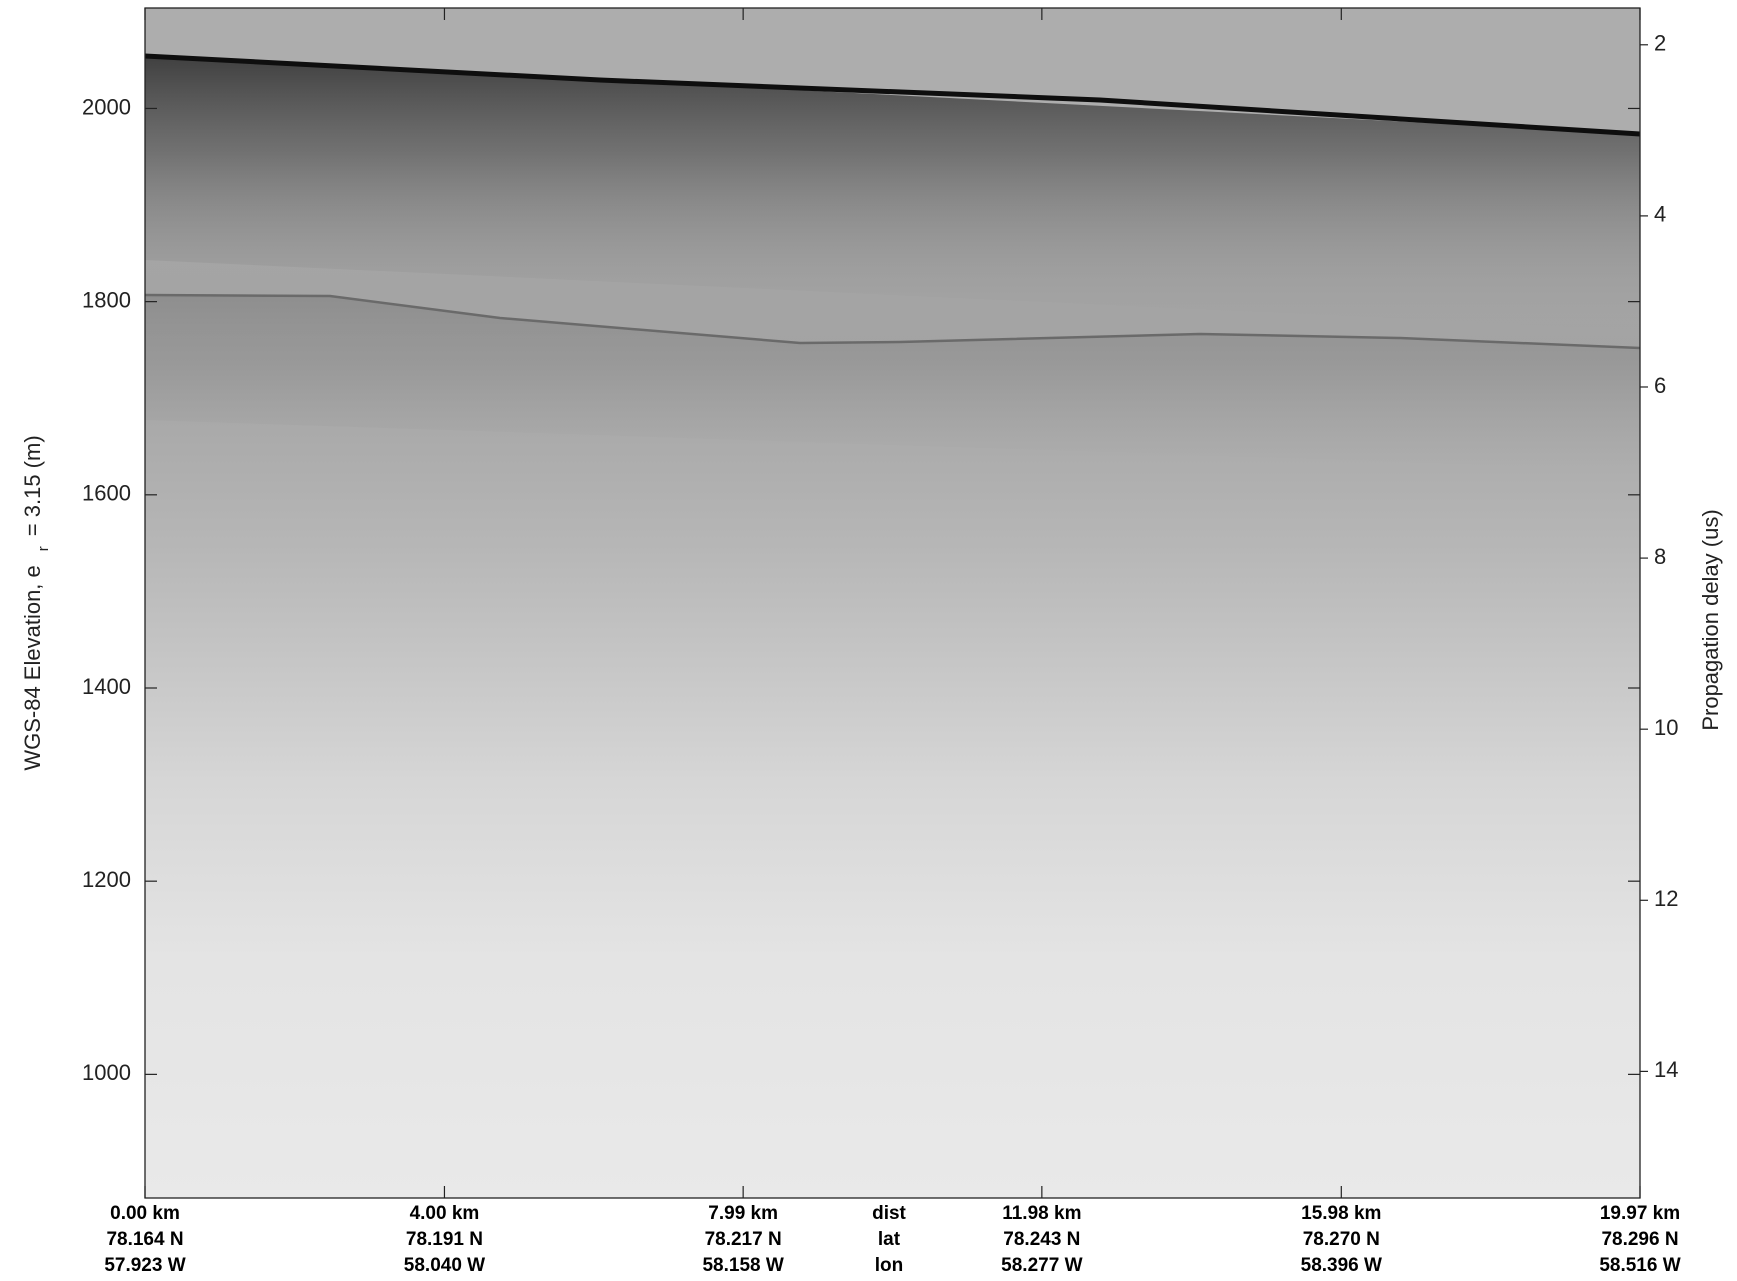 This screenshot has height=1281, width=1737. I want to click on x-tick-label: 7.99 km, so click(743, 1213).